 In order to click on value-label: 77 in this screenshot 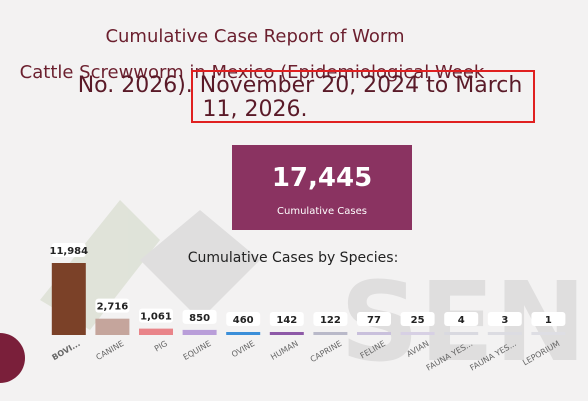, I will do `click(374, 320)`.